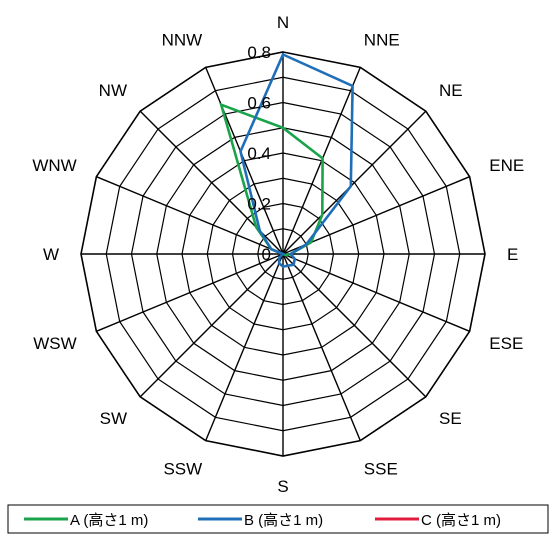  I want to click on legend-label: C (高さ1 m), so click(461, 520).